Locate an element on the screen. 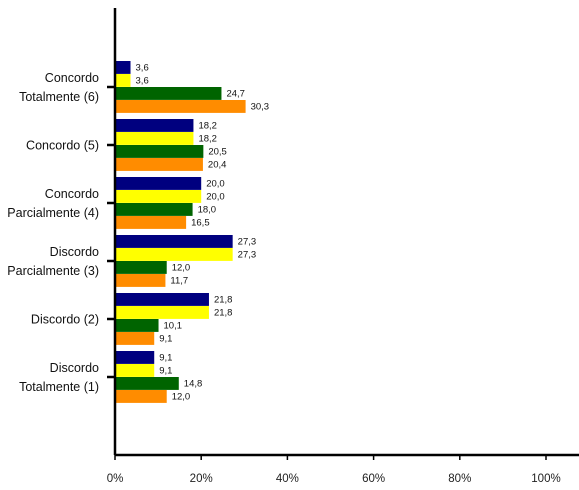 This screenshot has height=490, width=579. data-label: 20,4 is located at coordinates (217, 165).